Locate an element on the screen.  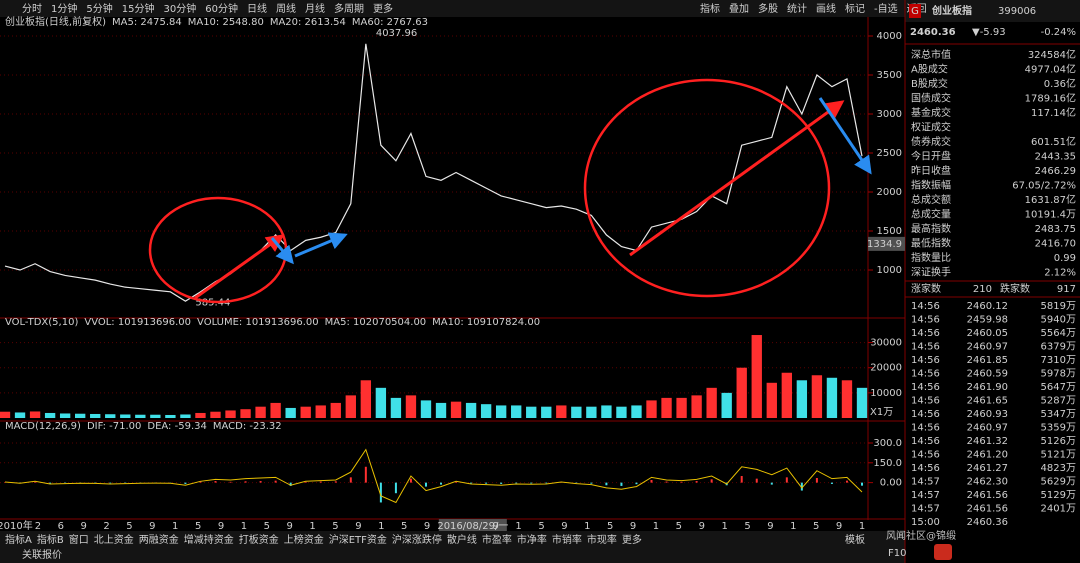
tool-button: 画线 is located at coordinates (826, 8).